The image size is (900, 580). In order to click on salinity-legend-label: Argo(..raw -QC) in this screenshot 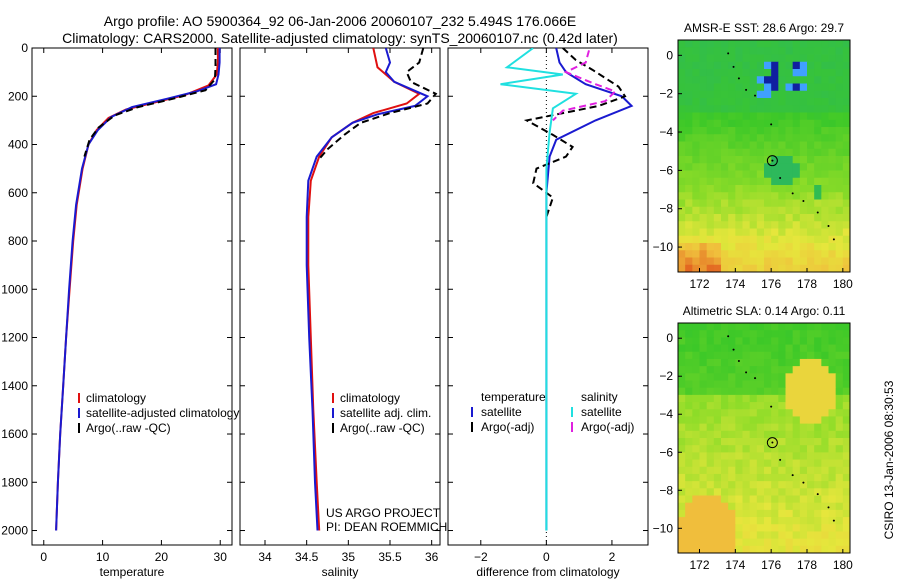, I will do `click(382, 428)`.